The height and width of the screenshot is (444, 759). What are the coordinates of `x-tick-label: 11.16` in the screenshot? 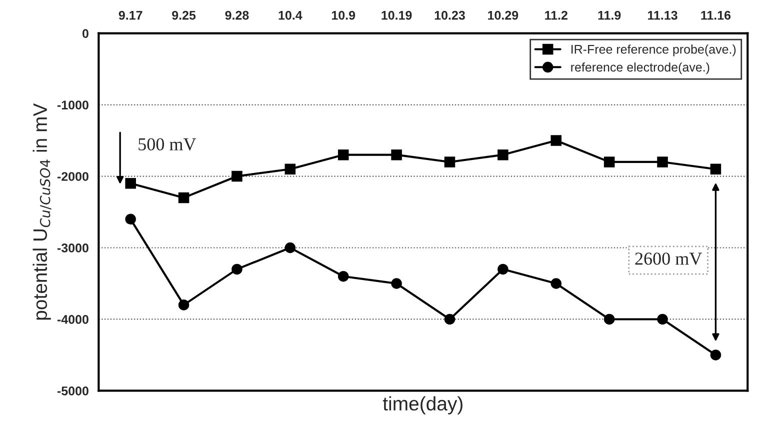 It's located at (716, 15).